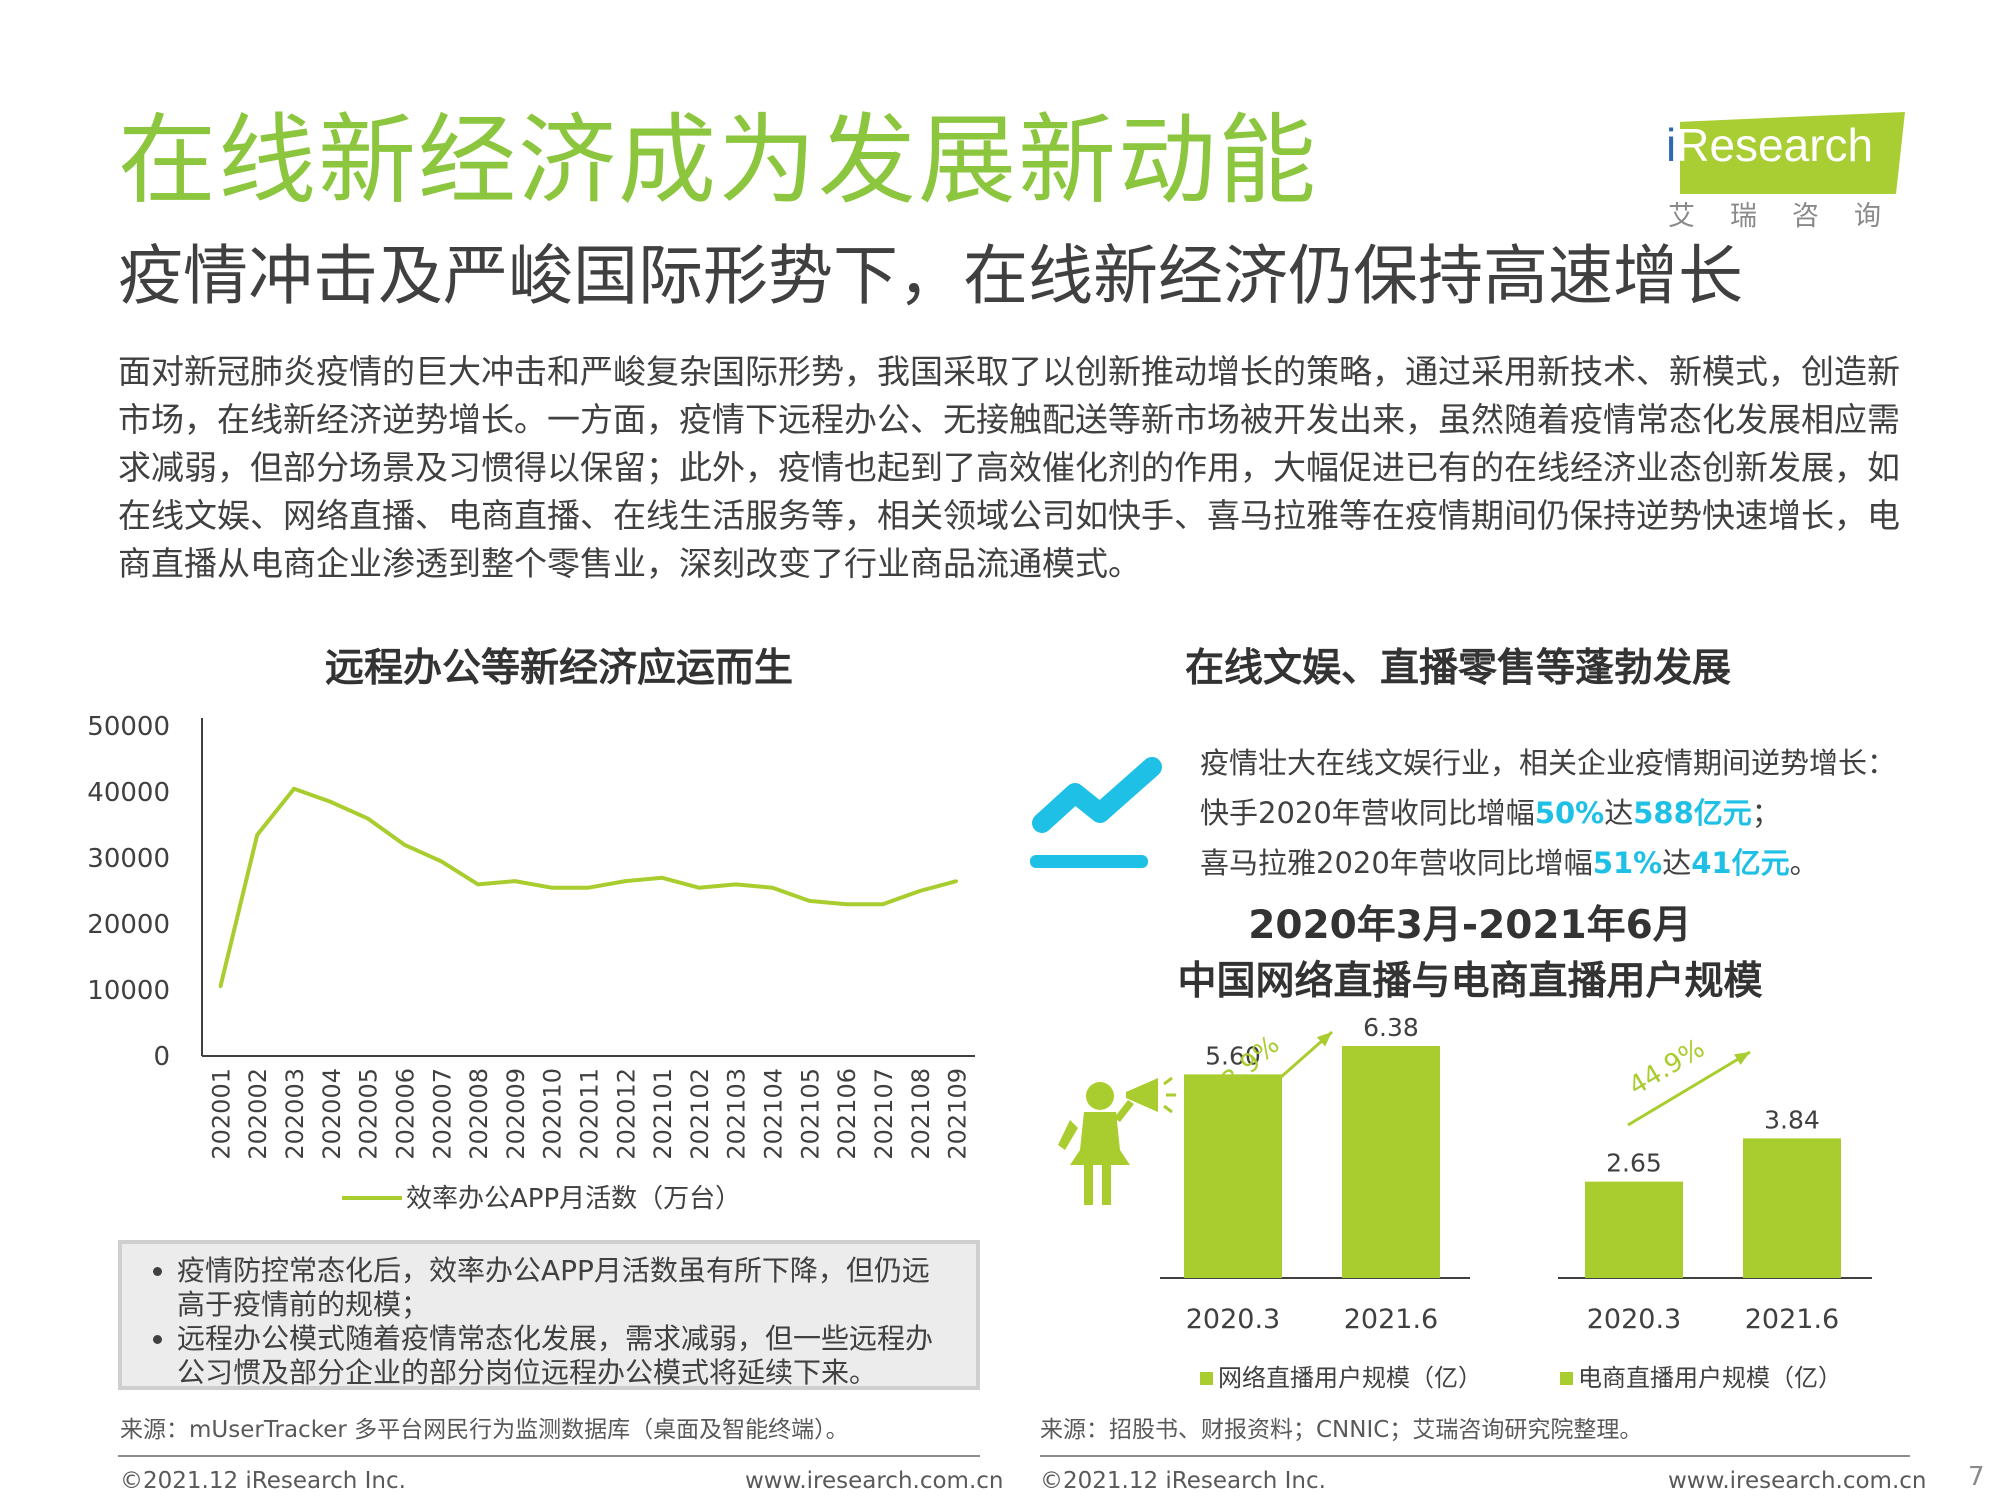  Describe the element at coordinates (1490, 813) in the screenshot. I see `fact-kuaishou: 快手2020年营收同比增幅50%达588亿元；` at that location.